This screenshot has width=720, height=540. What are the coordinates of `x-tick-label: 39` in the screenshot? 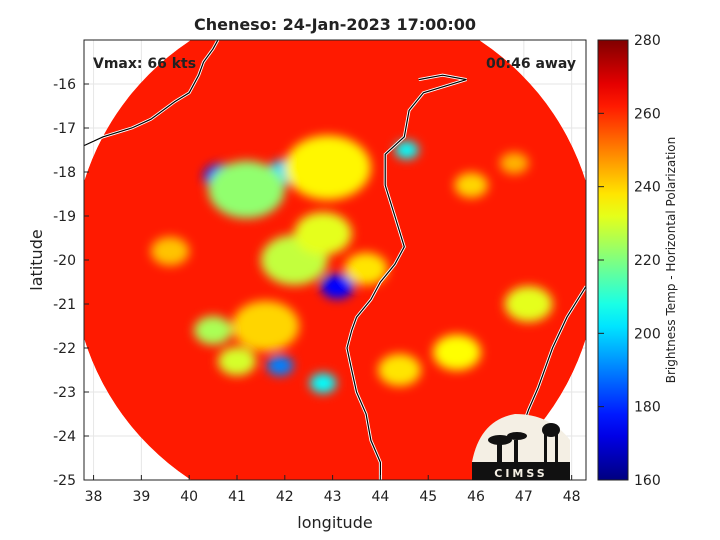 It's located at (141, 497).